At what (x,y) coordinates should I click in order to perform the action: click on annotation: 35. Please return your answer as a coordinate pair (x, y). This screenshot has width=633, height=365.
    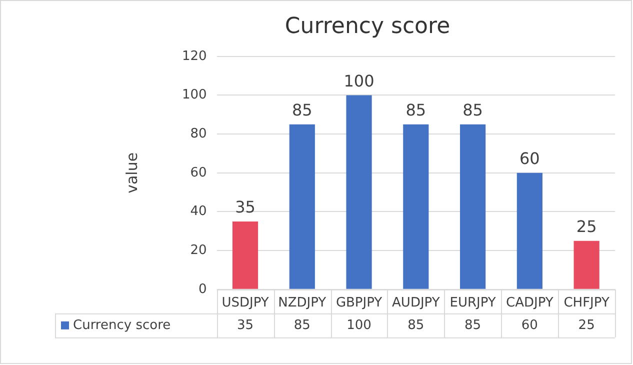
    Looking at the image, I should click on (245, 207).